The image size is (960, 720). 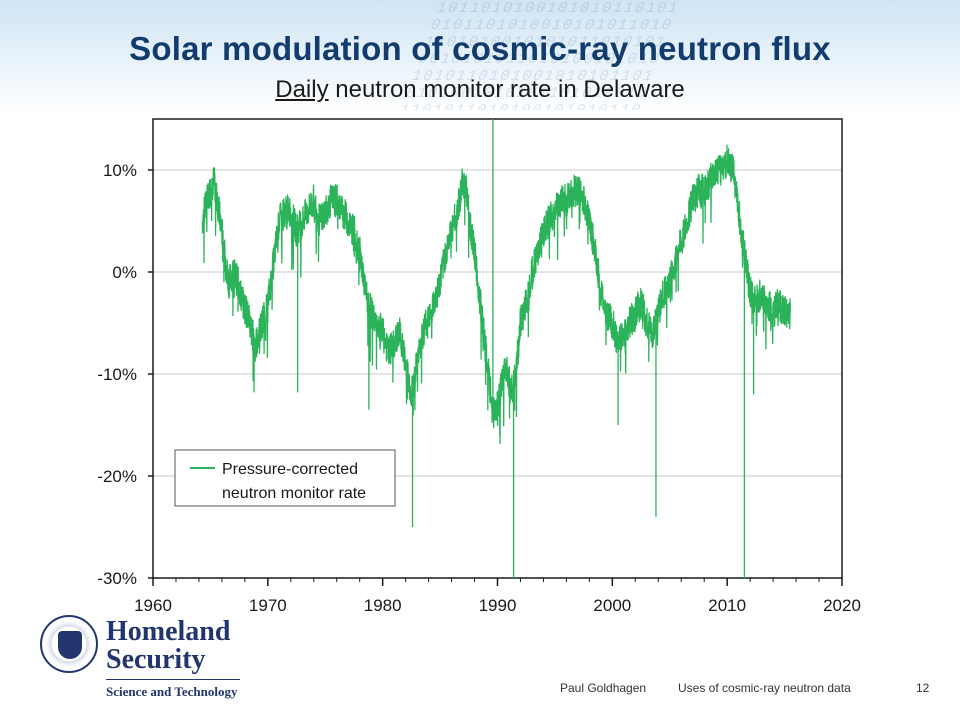 What do you see at coordinates (268, 605) in the screenshot?
I see `x-tick-label-1: 1970` at bounding box center [268, 605].